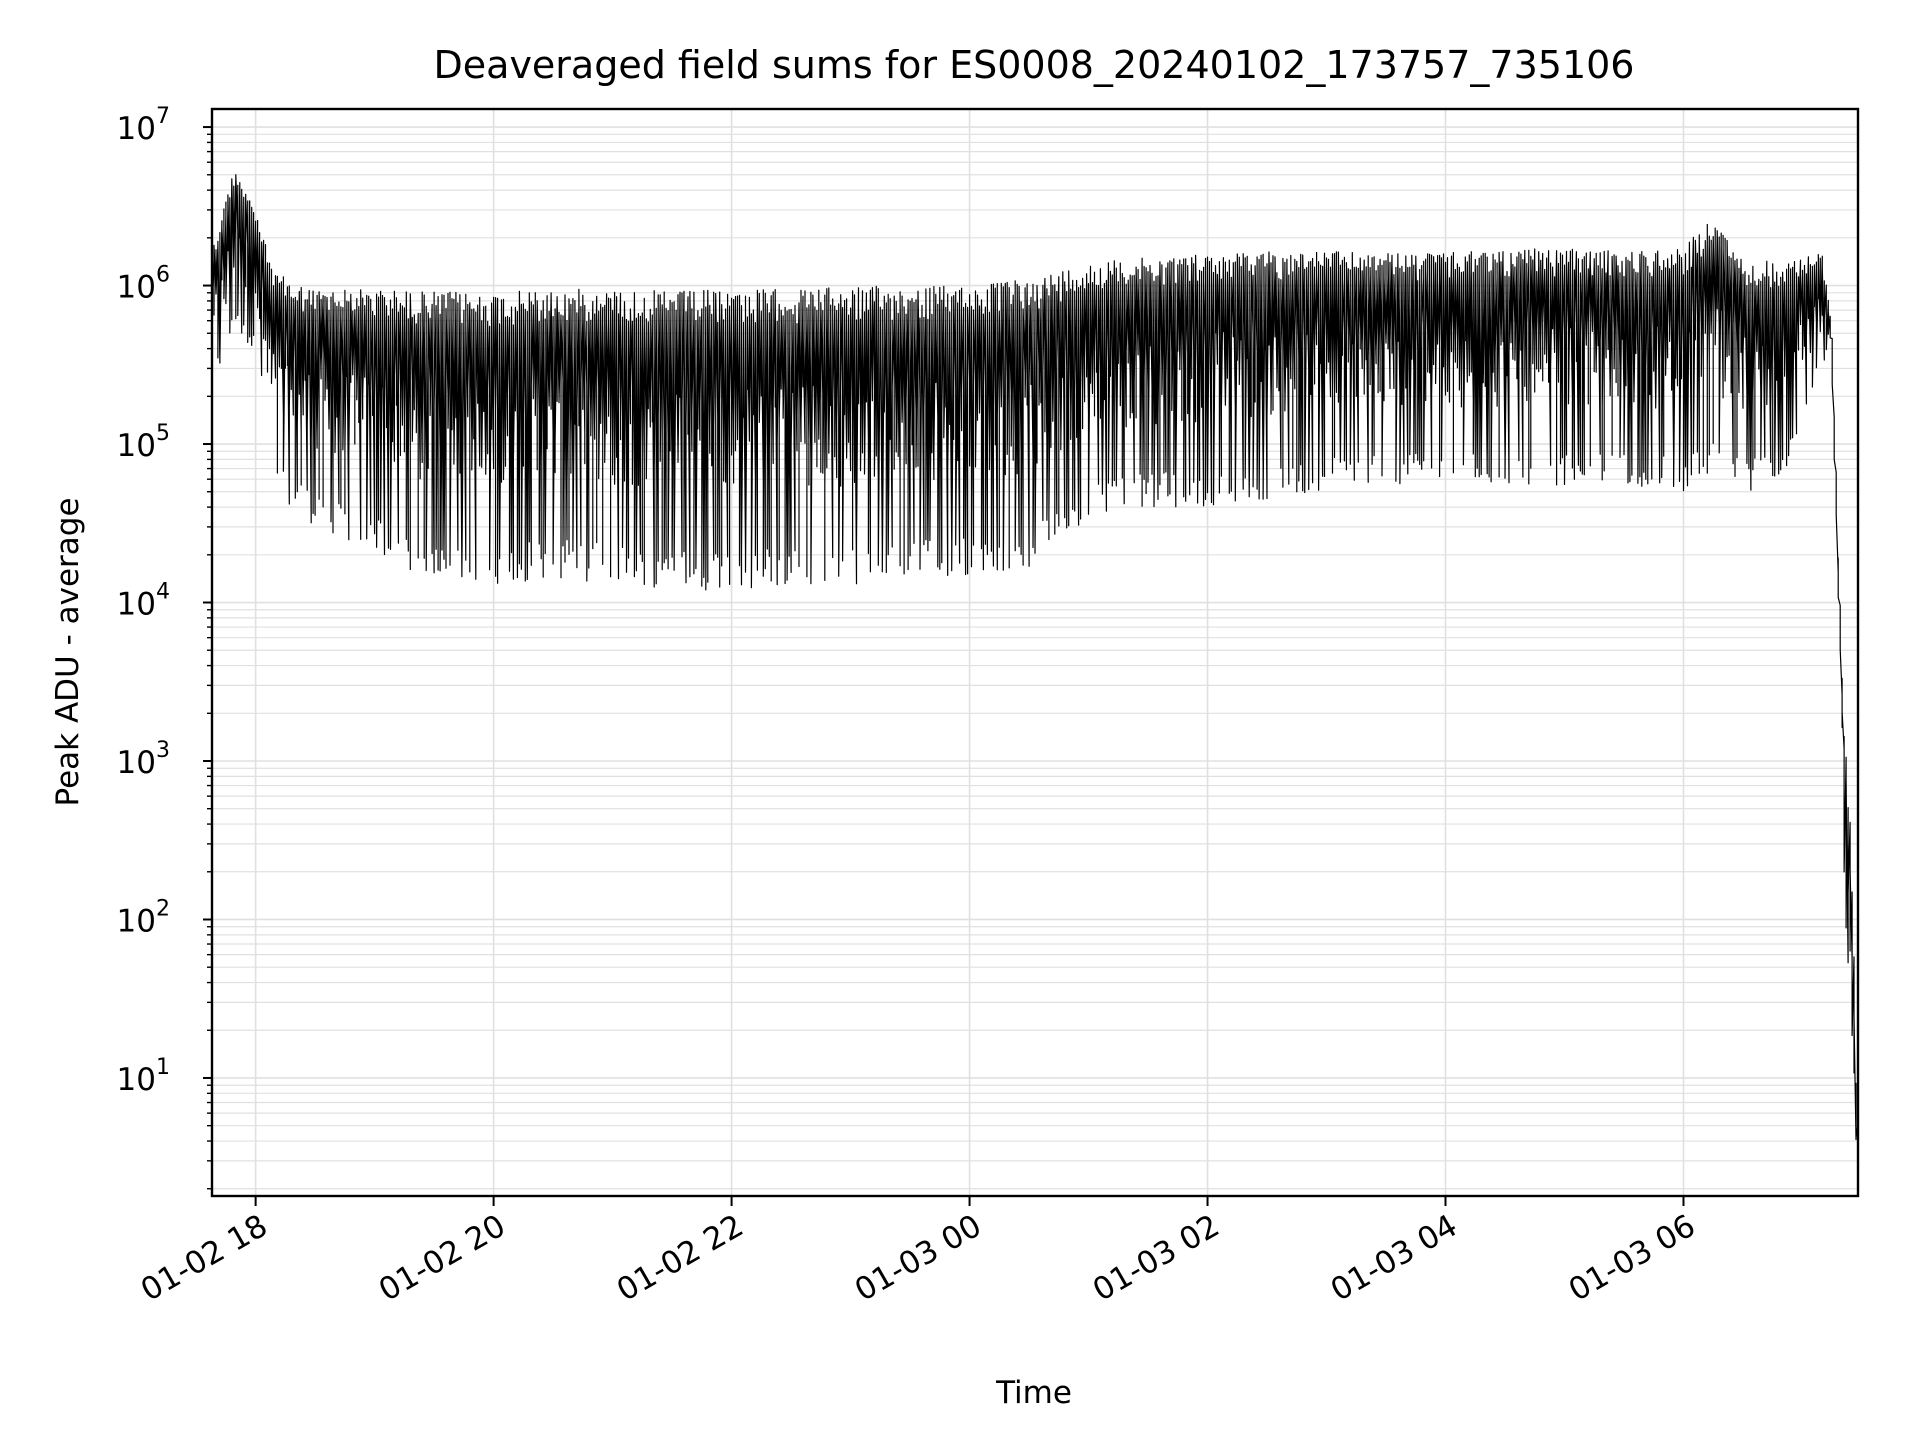 This screenshot has width=1920, height=1440. I want to click on x-tick-label: 01-03 04, so click(1394, 1258).